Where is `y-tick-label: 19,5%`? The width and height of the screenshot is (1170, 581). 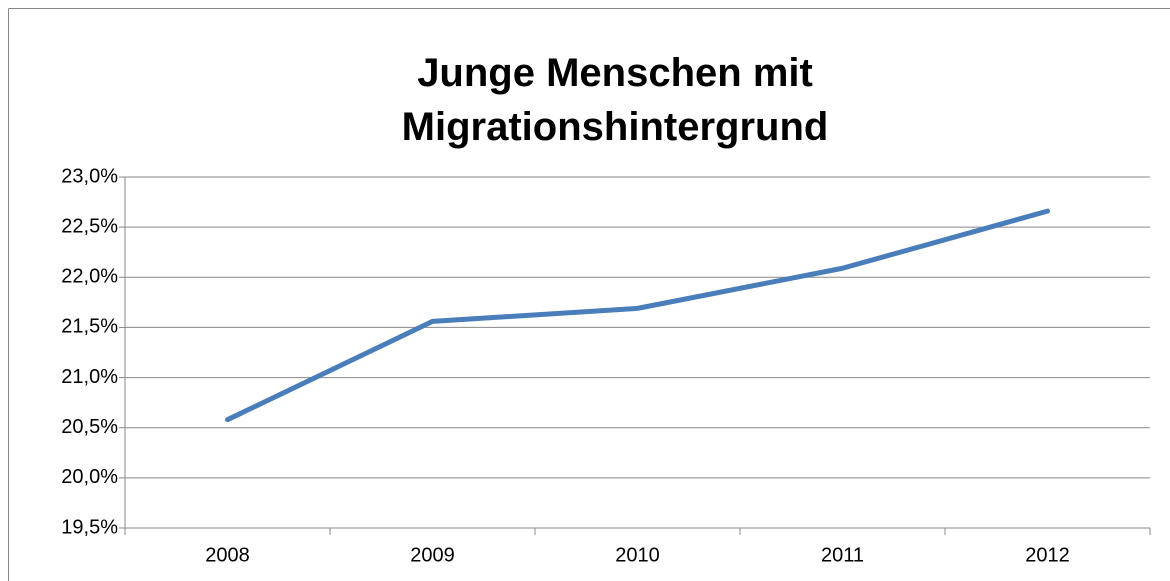 y-tick-label: 19,5% is located at coordinates (89, 527).